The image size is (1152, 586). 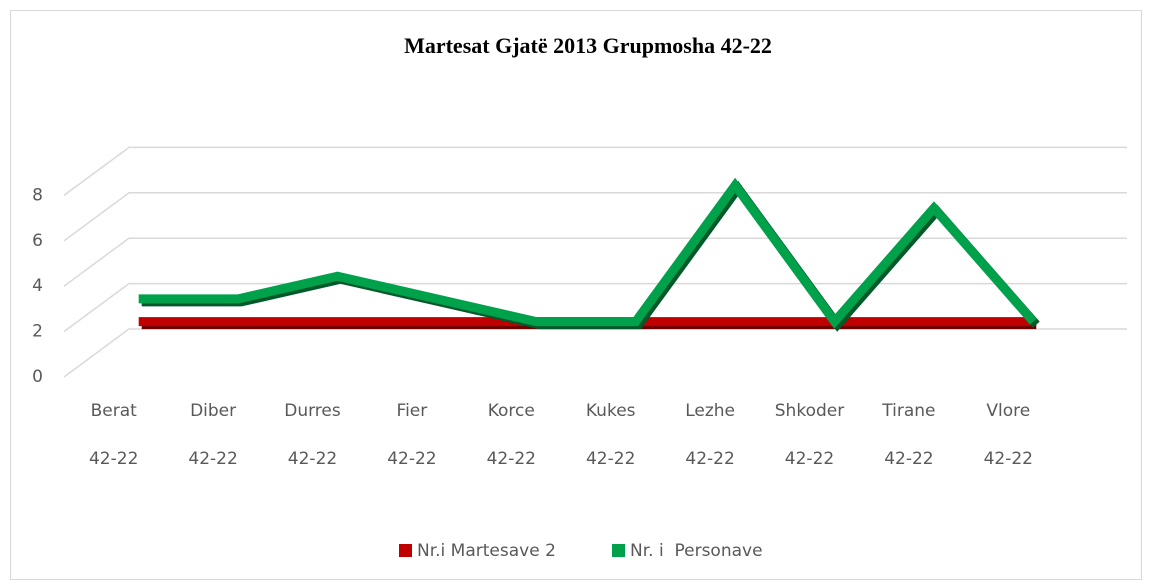 What do you see at coordinates (710, 411) in the screenshot?
I see `x-tick-label: Lezhe` at bounding box center [710, 411].